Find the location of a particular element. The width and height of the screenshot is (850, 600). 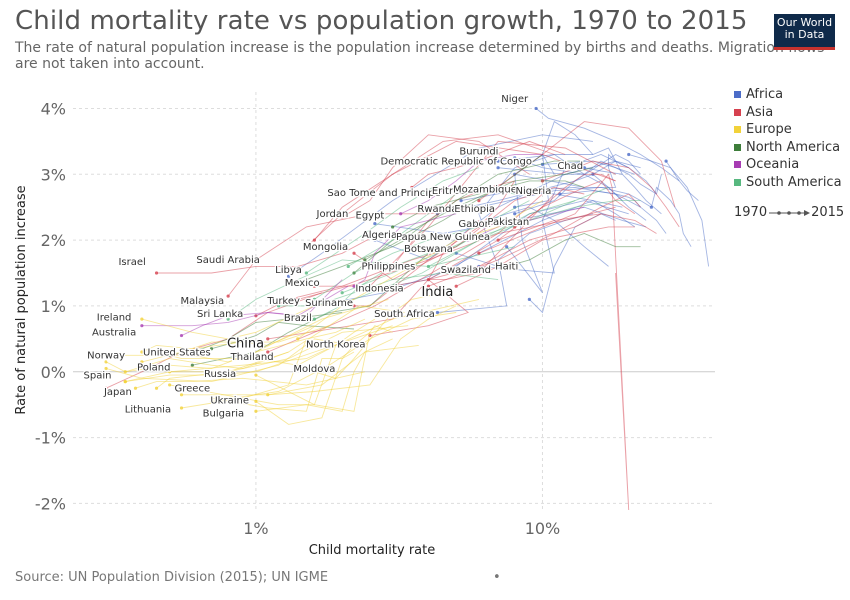

legend-item: North America is located at coordinates (788, 148).